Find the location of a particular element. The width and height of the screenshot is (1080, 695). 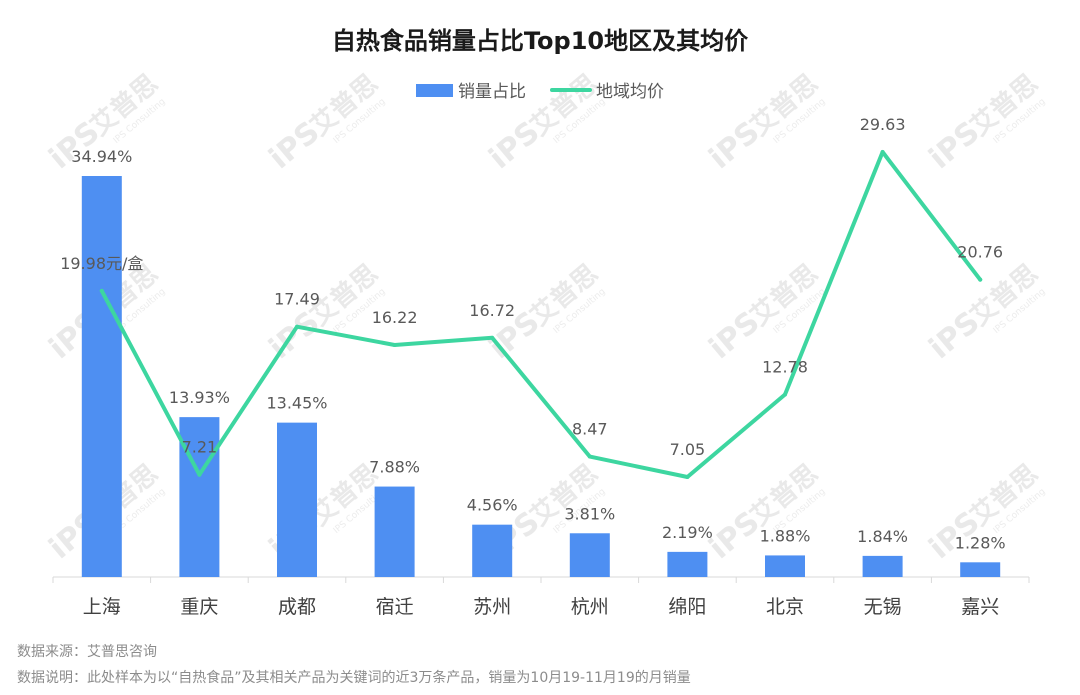

x-axis-ticks is located at coordinates (541, 580).